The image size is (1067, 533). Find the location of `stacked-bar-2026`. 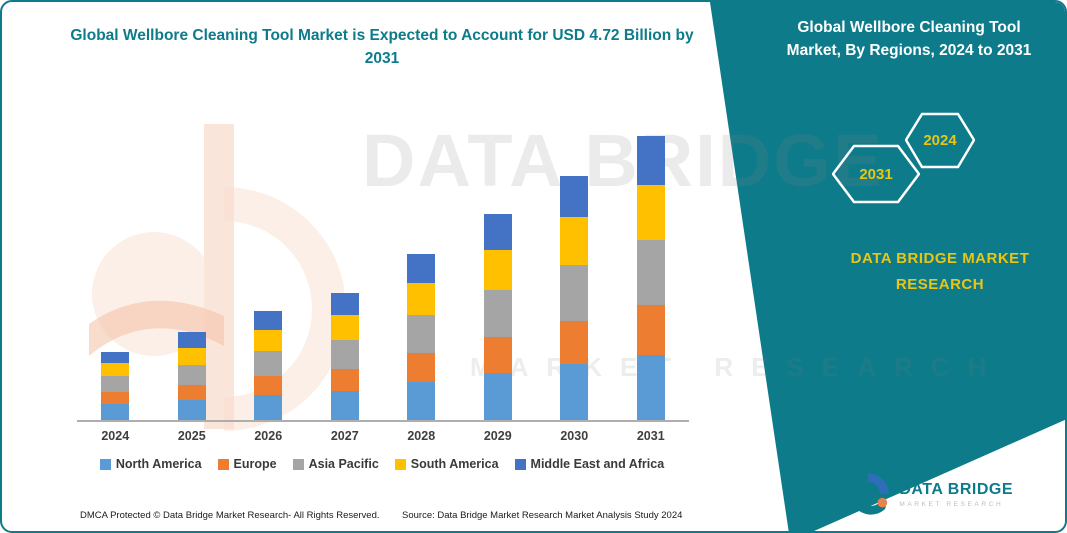

stacked-bar-2026 is located at coordinates (268, 365).